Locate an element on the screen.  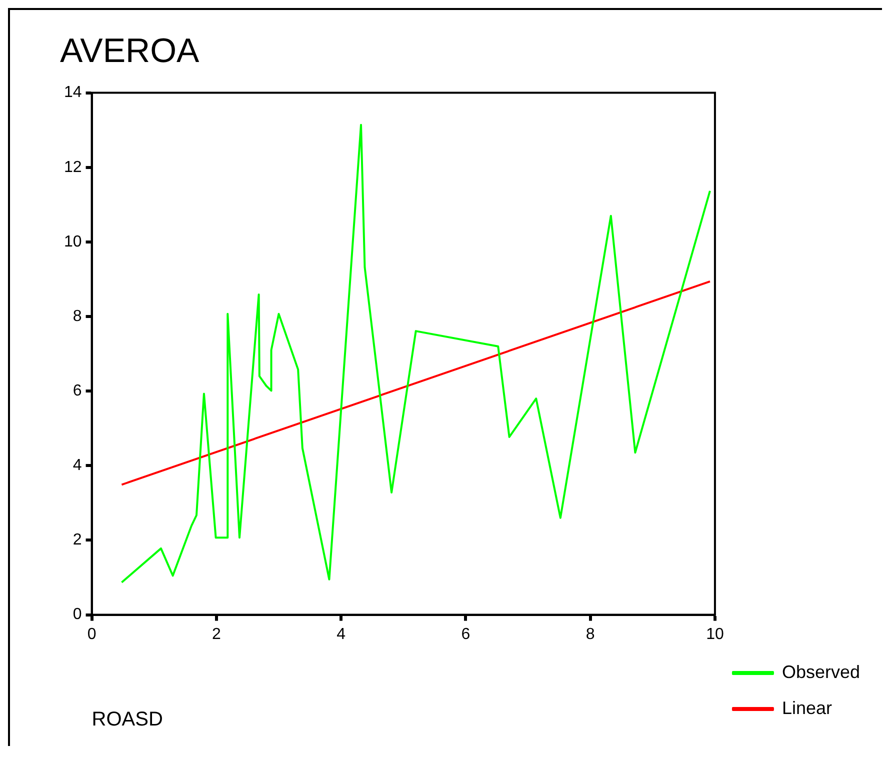
x-tick-label: 0 is located at coordinates (91, 634).